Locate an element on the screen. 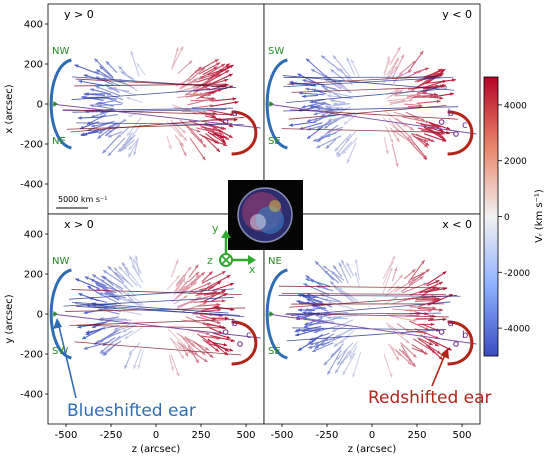  knot-label: c is located at coordinates (249, 335).